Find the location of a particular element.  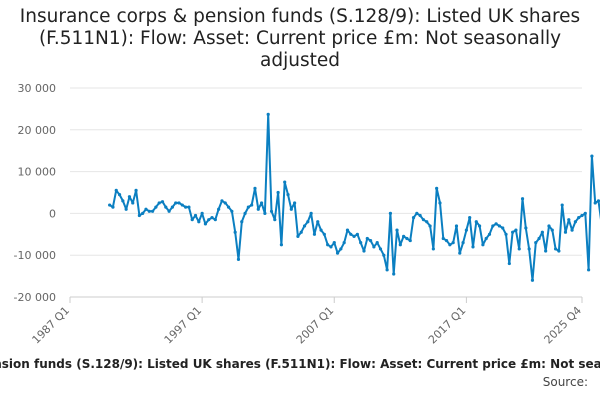

x-tick-label: 2007 Q1 is located at coordinates (315, 325).